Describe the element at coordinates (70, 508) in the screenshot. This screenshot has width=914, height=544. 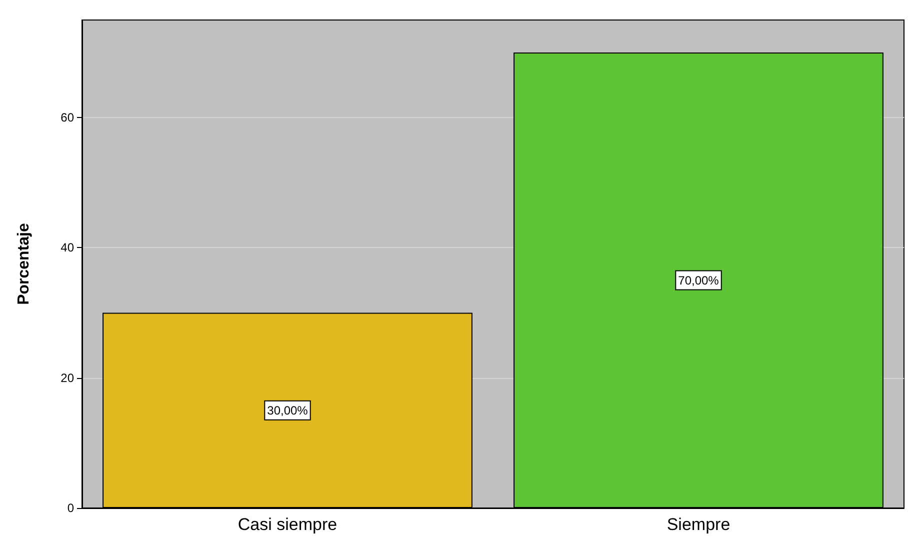
I see `y-tick-label: 0` at that location.